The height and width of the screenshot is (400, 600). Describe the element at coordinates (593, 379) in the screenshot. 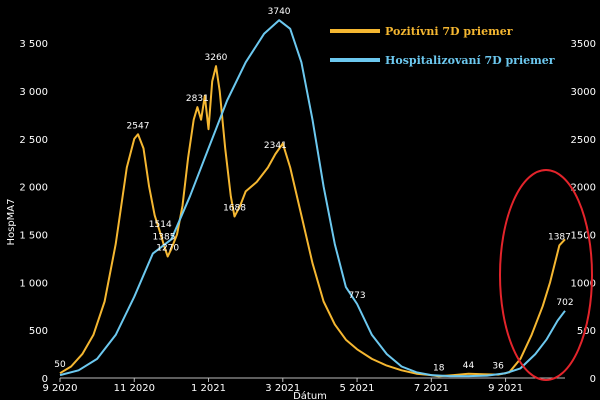

I see `y-right-tick-label: 0` at that location.